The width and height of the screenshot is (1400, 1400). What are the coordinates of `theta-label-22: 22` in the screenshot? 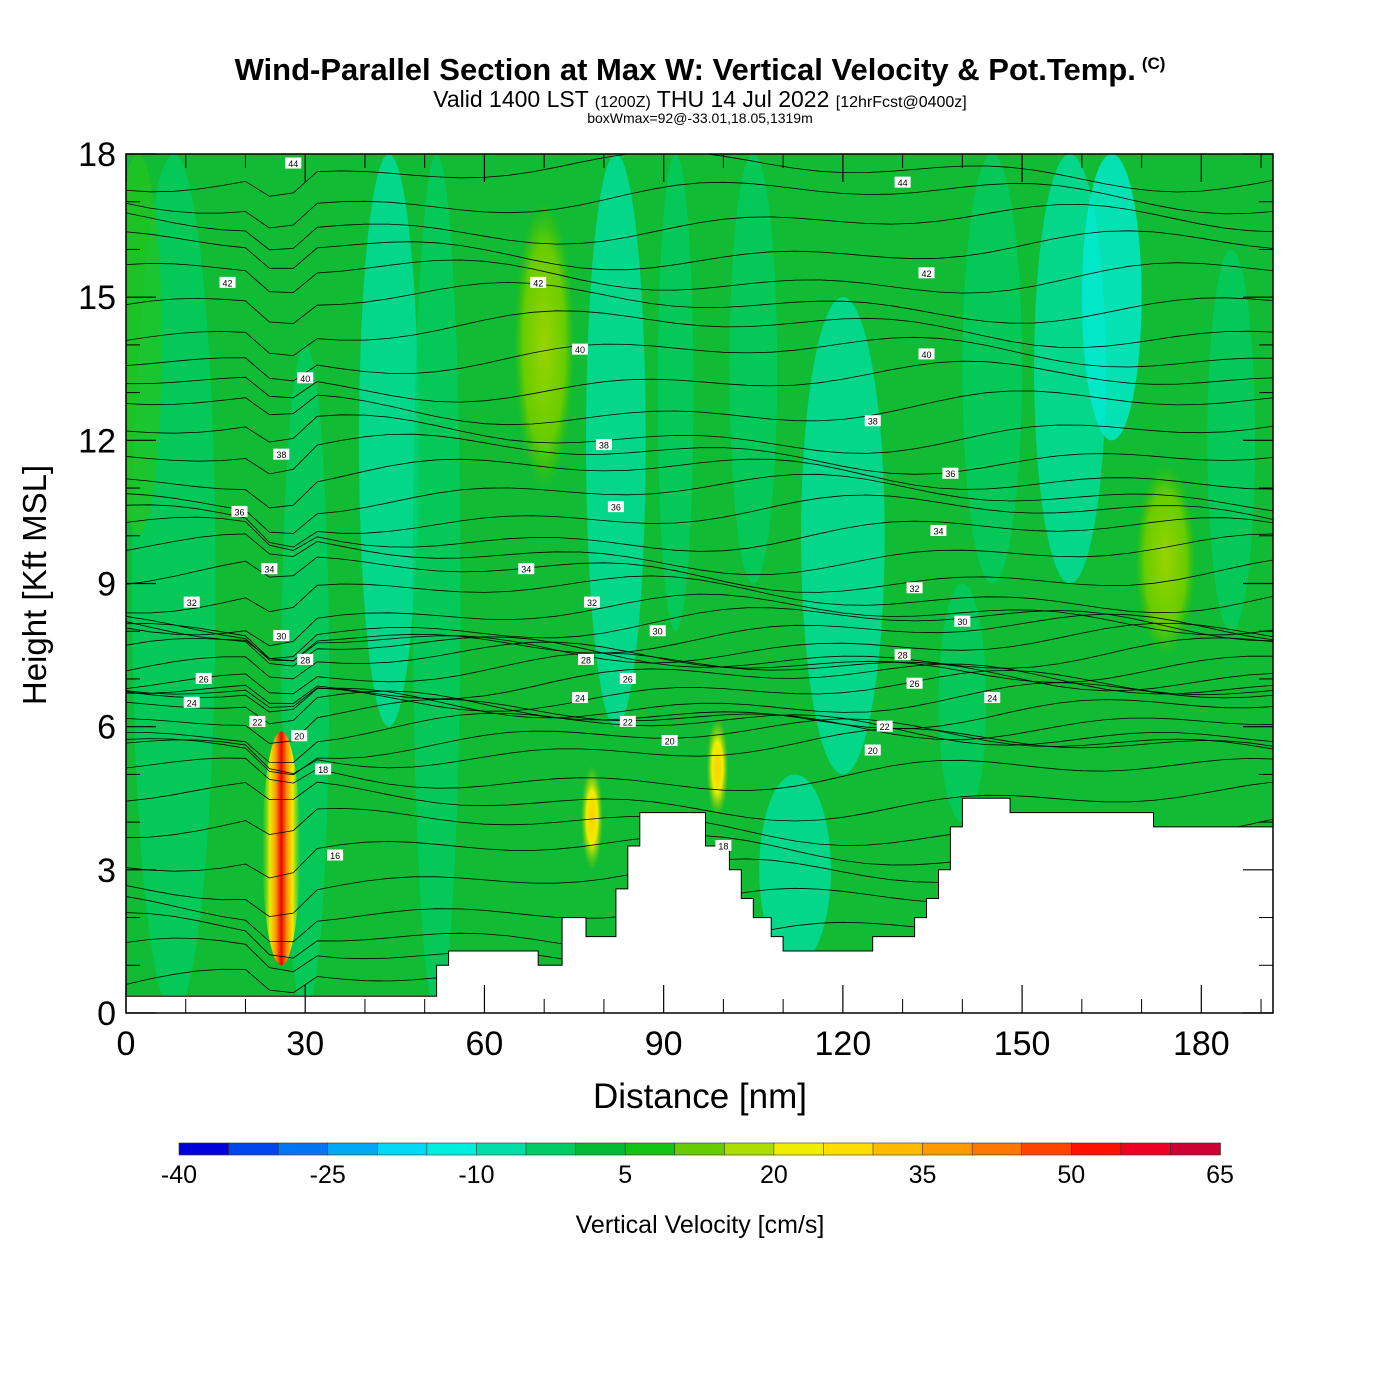 It's located at (257, 721).